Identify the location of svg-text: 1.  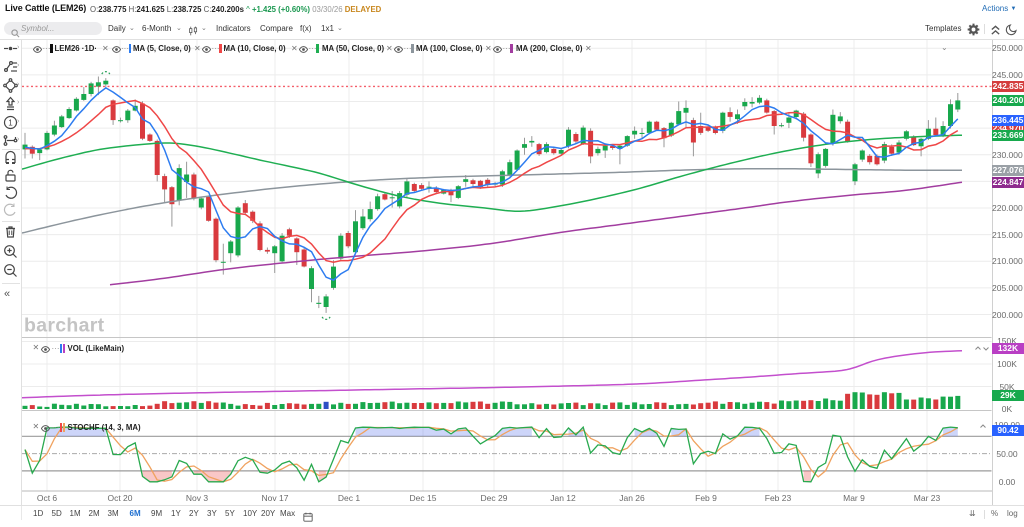
(10, 123).